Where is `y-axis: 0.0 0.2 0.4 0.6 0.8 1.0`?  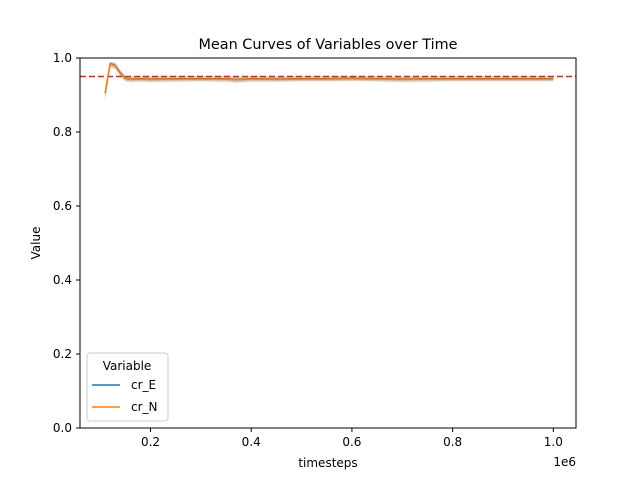 y-axis: 0.0 0.2 0.4 0.6 0.8 1.0 is located at coordinates (66, 243).